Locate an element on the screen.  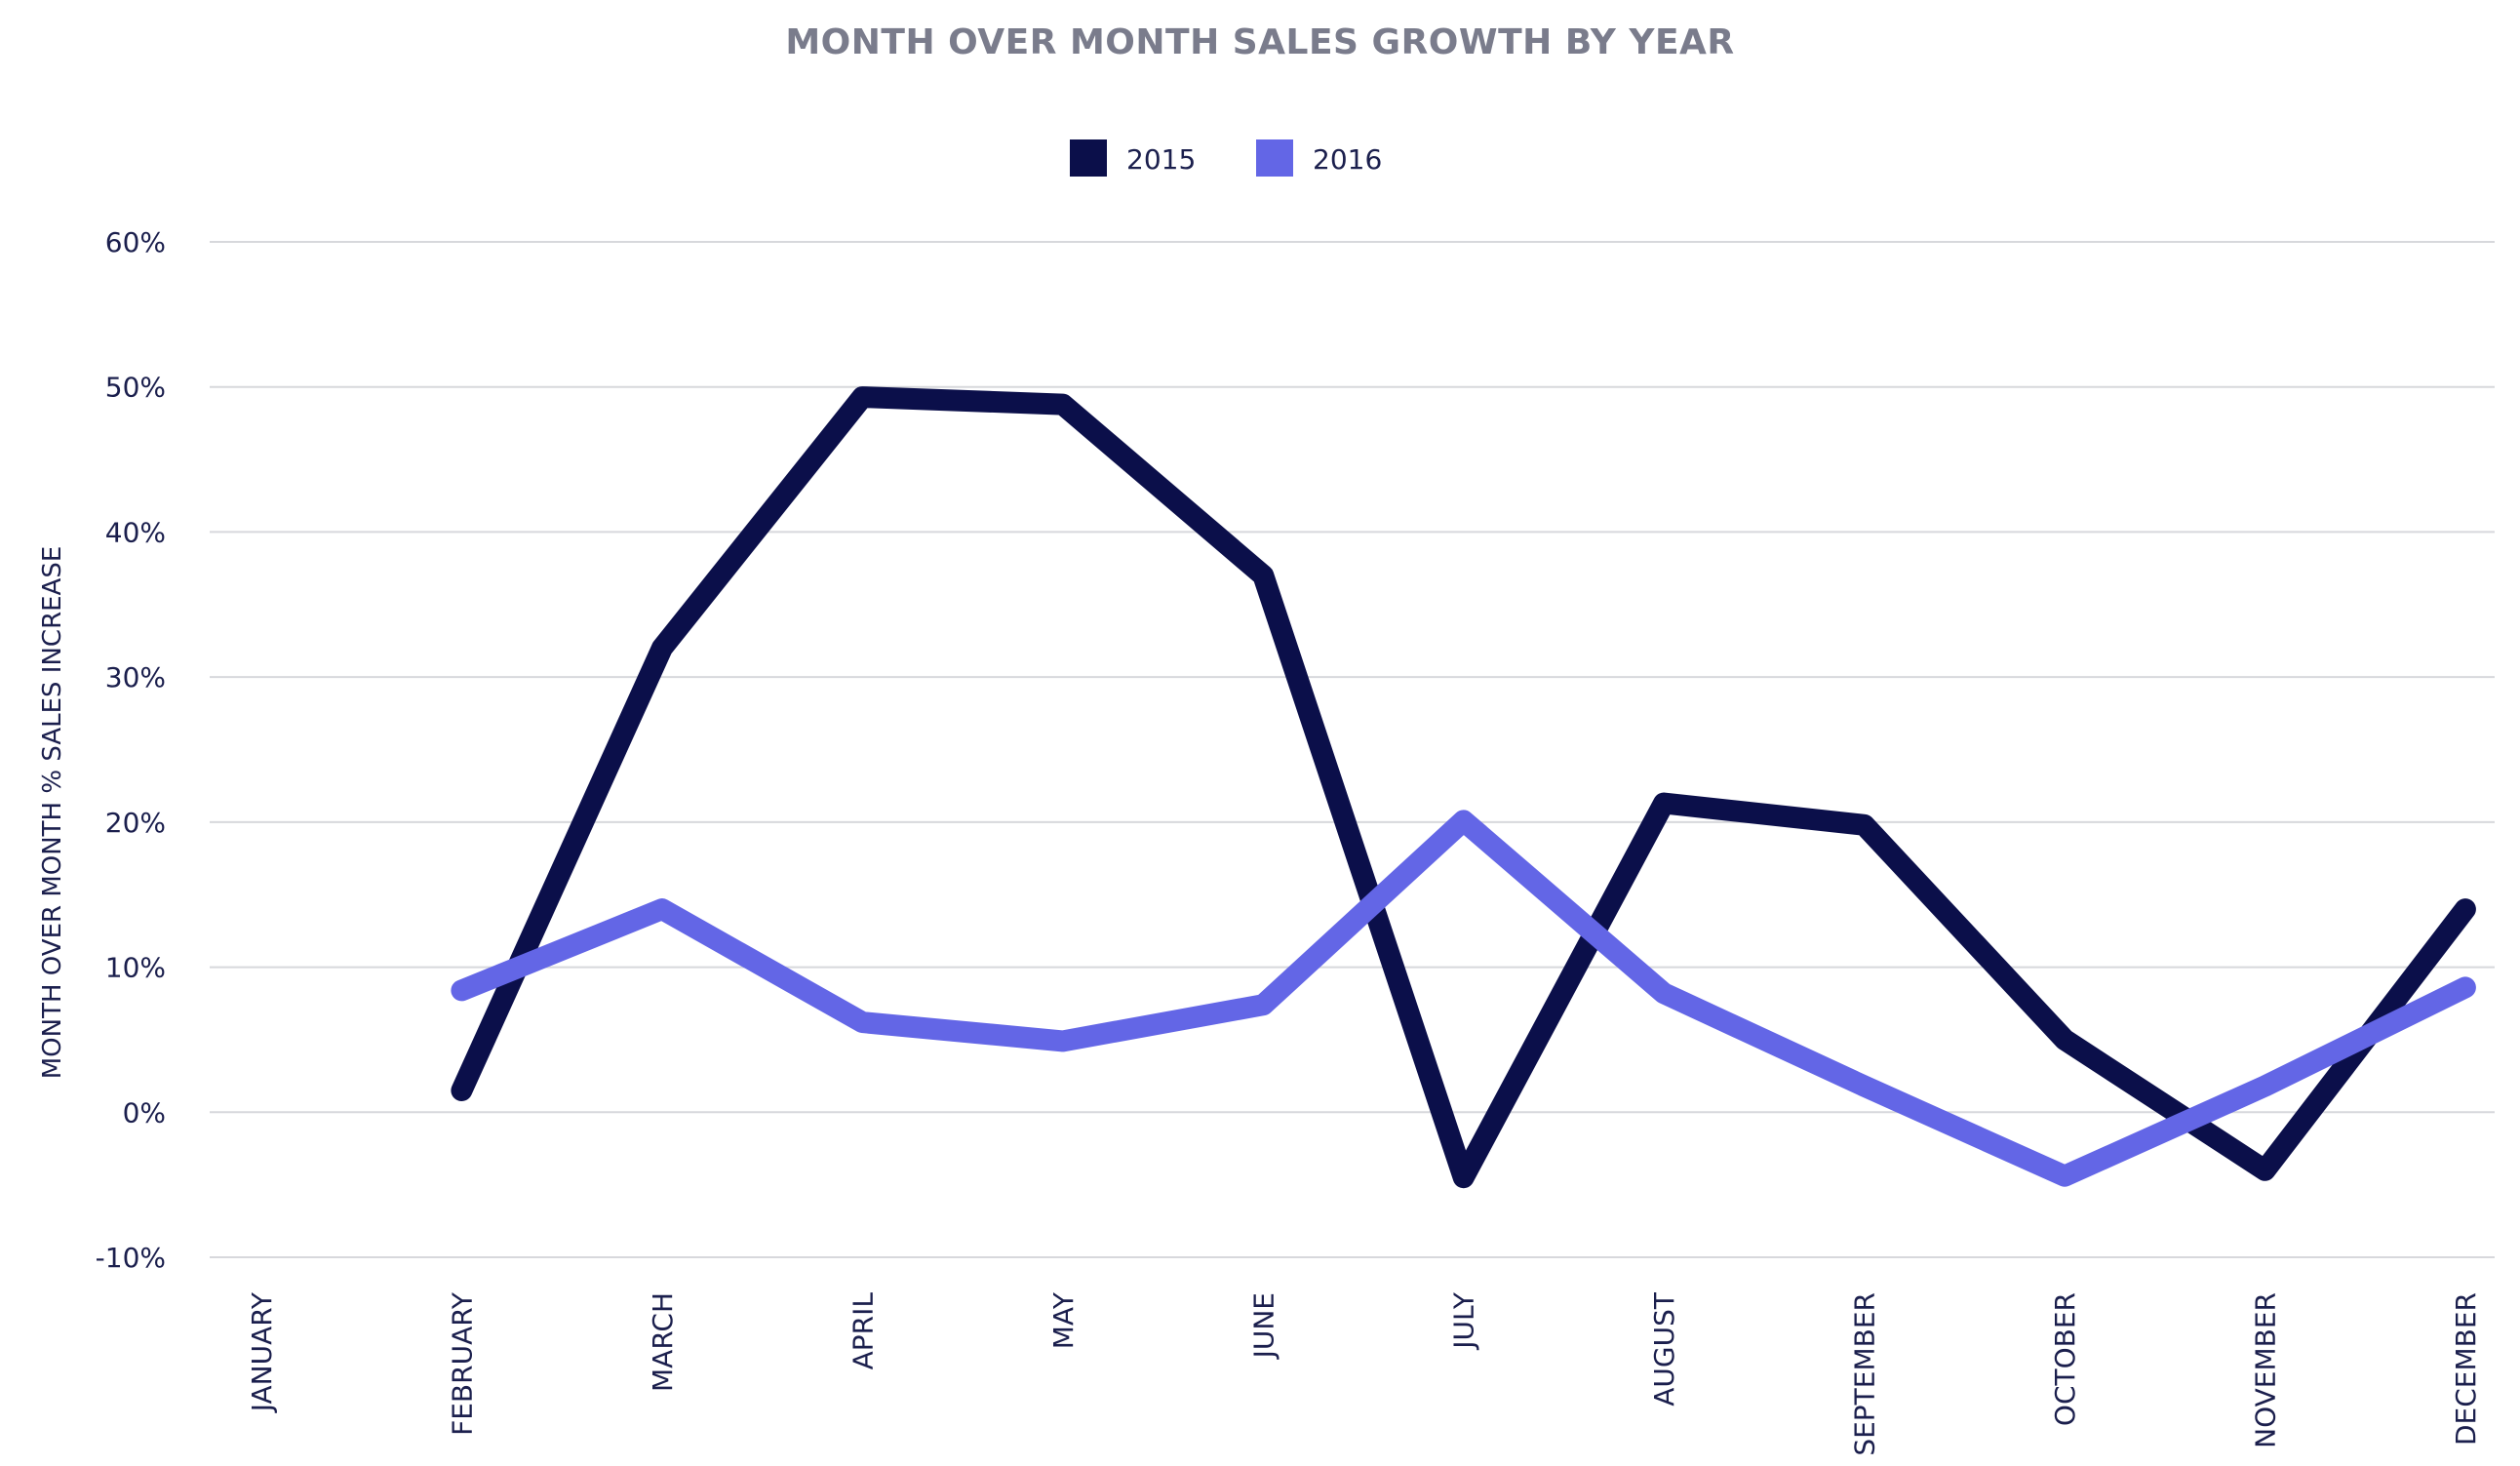
y-axis-title: MONTH OVER MONTH % SALES INCREASE is located at coordinates (52, 813).